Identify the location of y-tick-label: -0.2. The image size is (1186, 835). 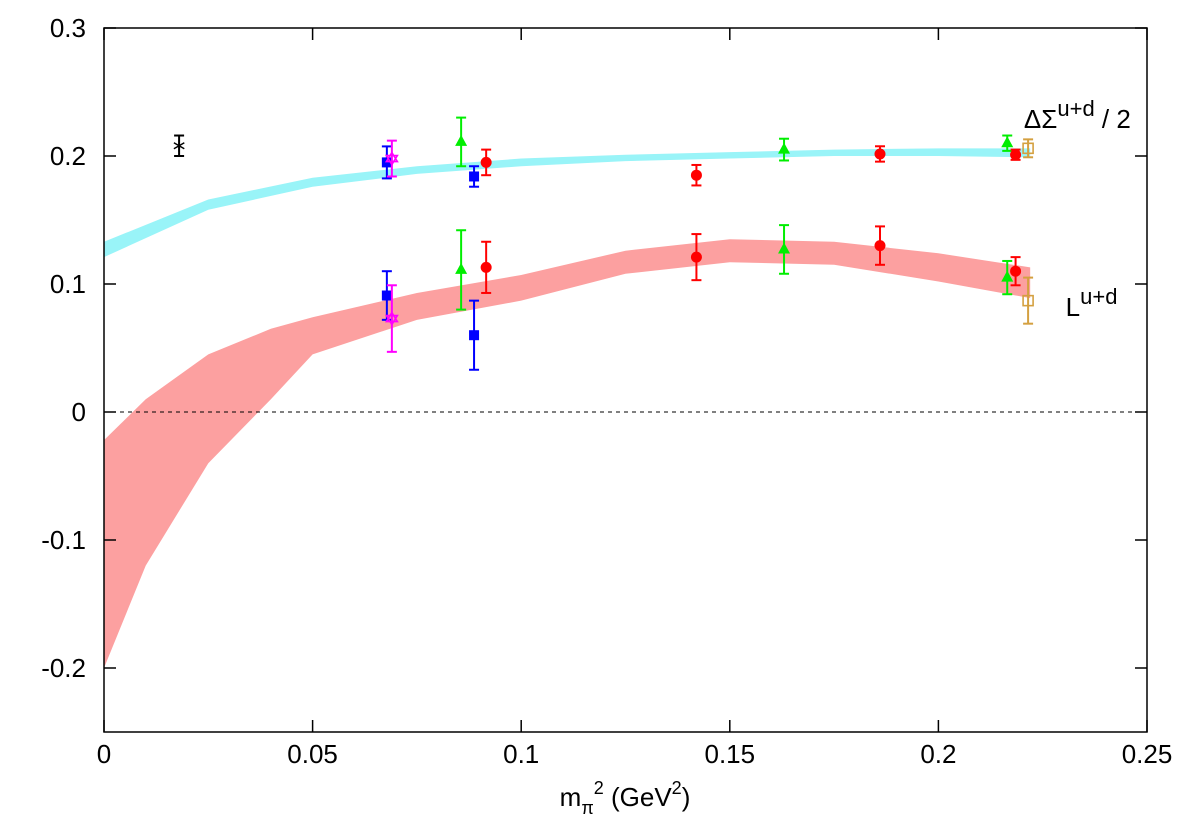
(63, 668).